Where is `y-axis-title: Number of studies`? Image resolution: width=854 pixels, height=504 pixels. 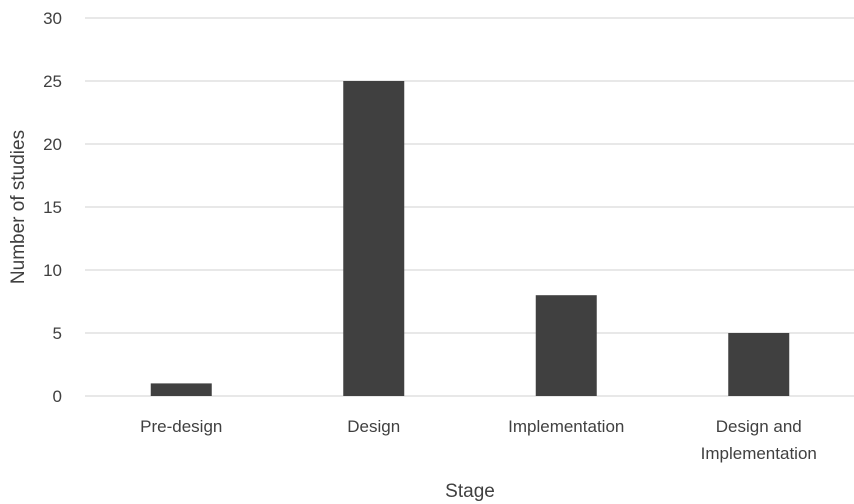
y-axis-title: Number of studies is located at coordinates (18, 207).